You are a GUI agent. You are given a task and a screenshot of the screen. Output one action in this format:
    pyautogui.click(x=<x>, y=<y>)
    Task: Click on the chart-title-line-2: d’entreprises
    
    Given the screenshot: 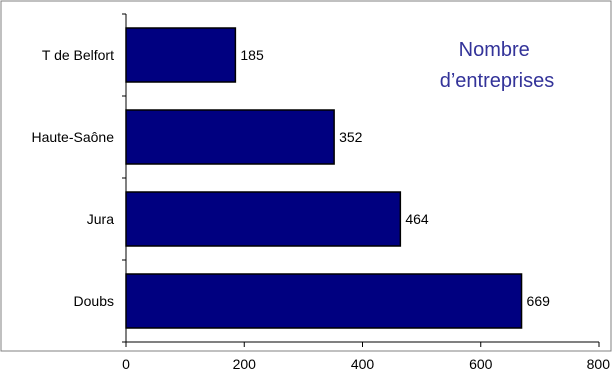 What is the action you would take?
    pyautogui.click(x=497, y=81)
    